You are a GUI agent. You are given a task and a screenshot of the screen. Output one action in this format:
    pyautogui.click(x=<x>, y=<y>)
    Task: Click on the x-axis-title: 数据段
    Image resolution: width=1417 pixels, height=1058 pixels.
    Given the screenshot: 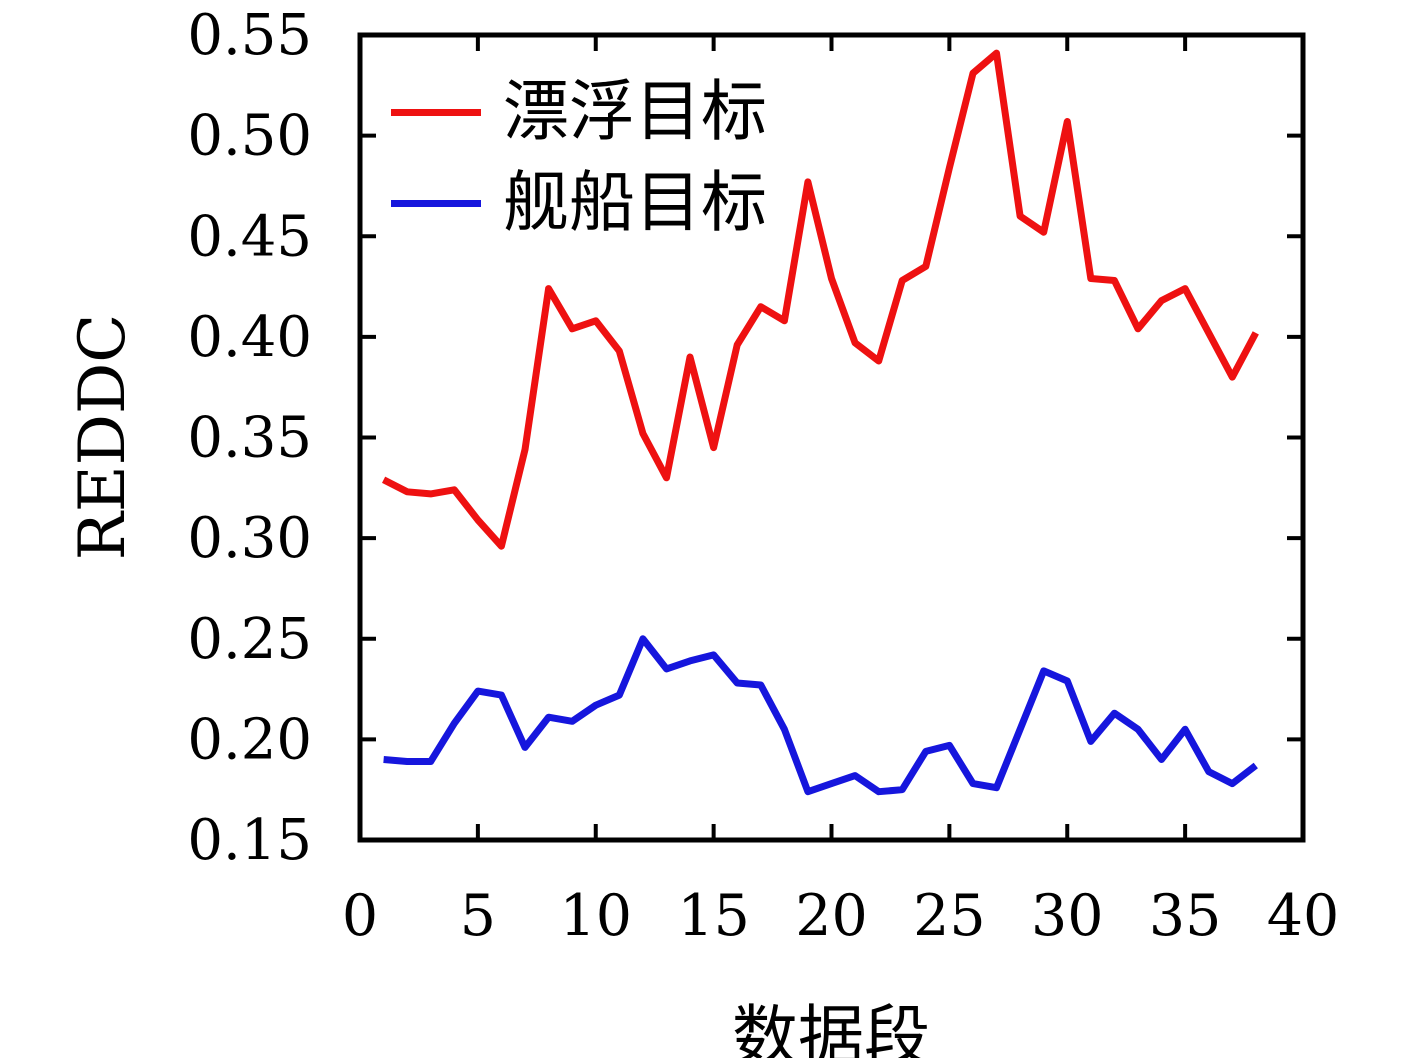 What is the action you would take?
    pyautogui.click(x=831, y=1028)
    